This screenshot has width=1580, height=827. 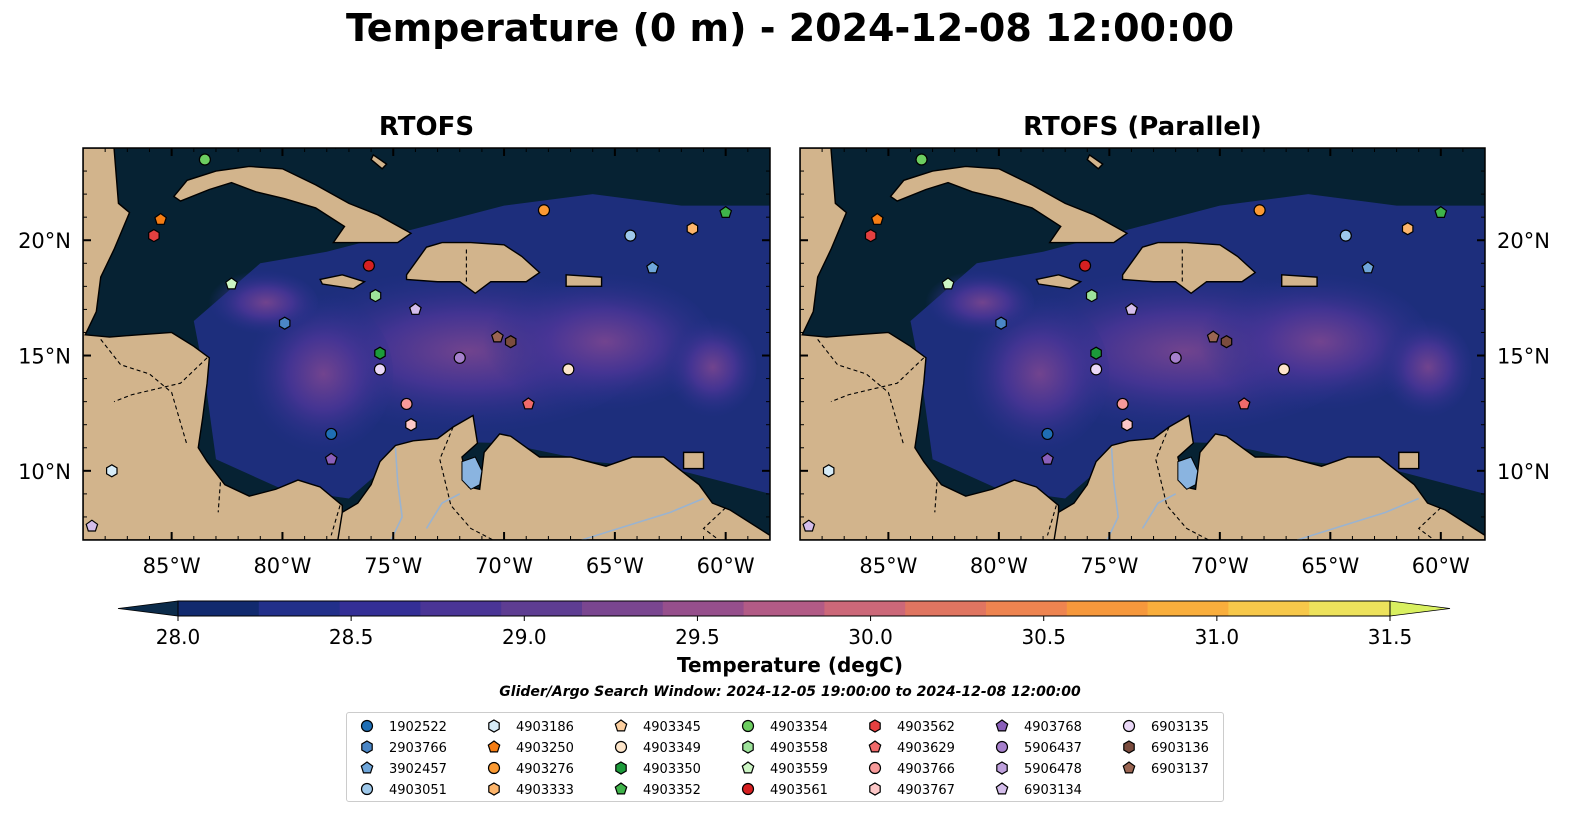 I want to click on legend-label: 4903352, so click(x=672, y=790).